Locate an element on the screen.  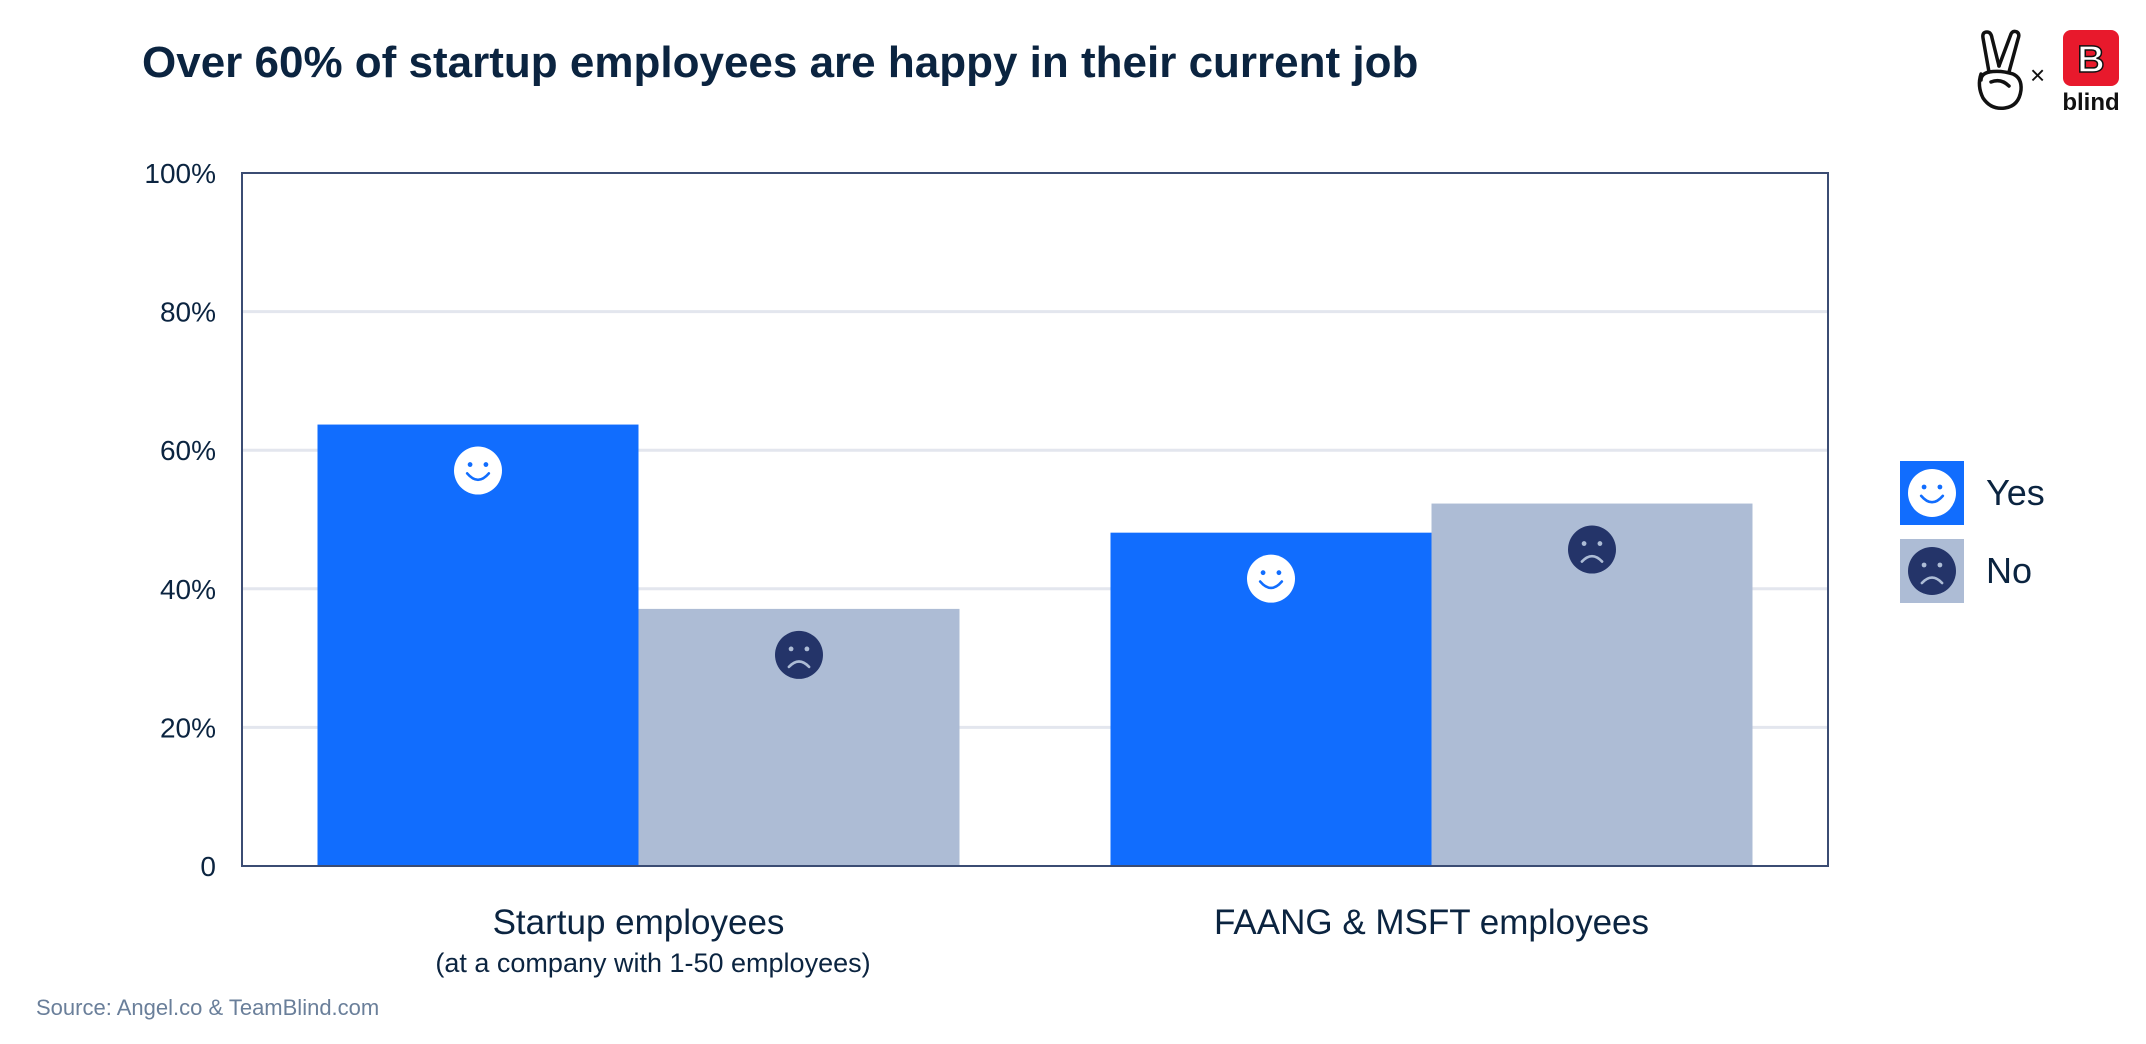
x-category-label: Startup employees is located at coordinates (639, 922).